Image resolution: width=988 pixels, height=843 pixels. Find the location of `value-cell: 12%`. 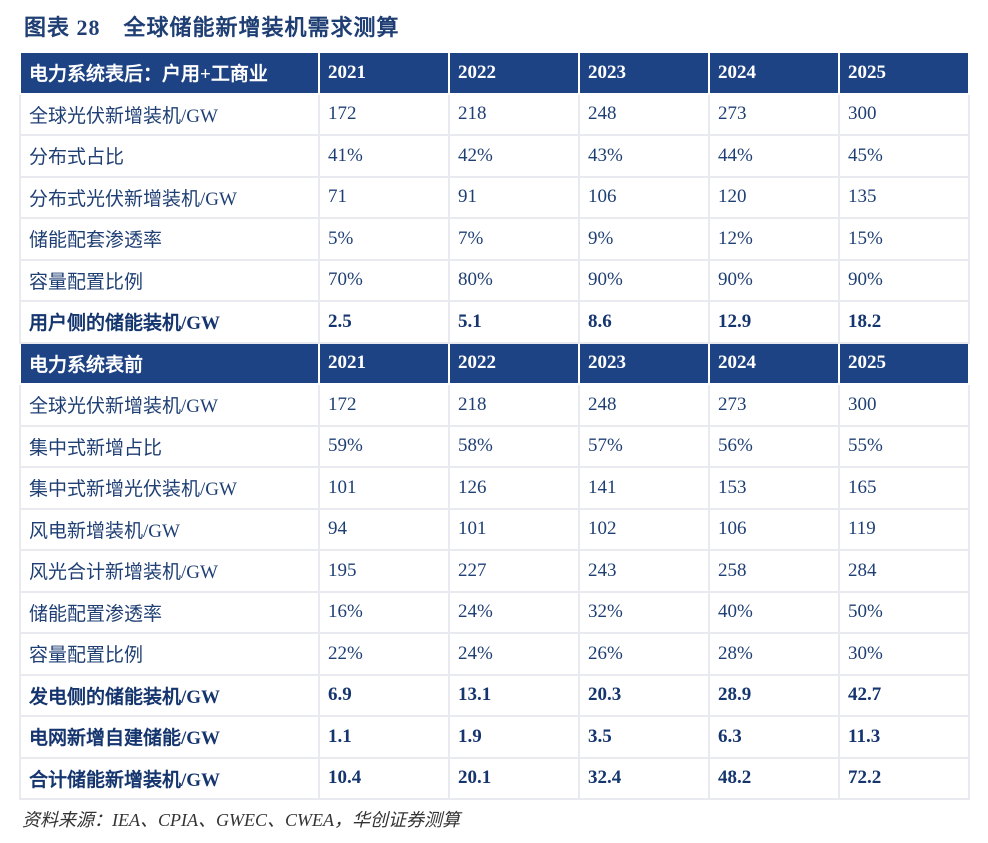

value-cell: 12% is located at coordinates (774, 239).